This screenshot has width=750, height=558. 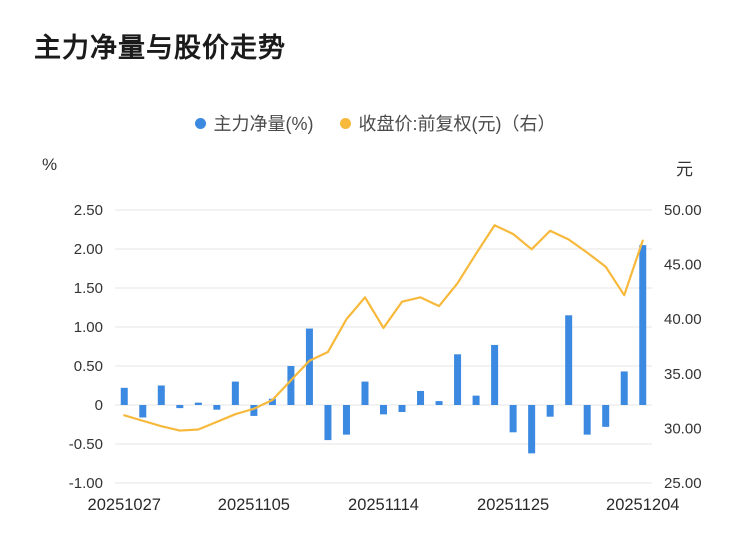 I want to click on left-axis-tick: 2.50, so click(x=88, y=210).